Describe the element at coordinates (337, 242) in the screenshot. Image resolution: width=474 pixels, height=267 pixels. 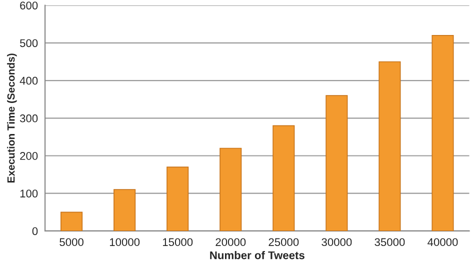
I see `x-tick-label: 30000` at that location.